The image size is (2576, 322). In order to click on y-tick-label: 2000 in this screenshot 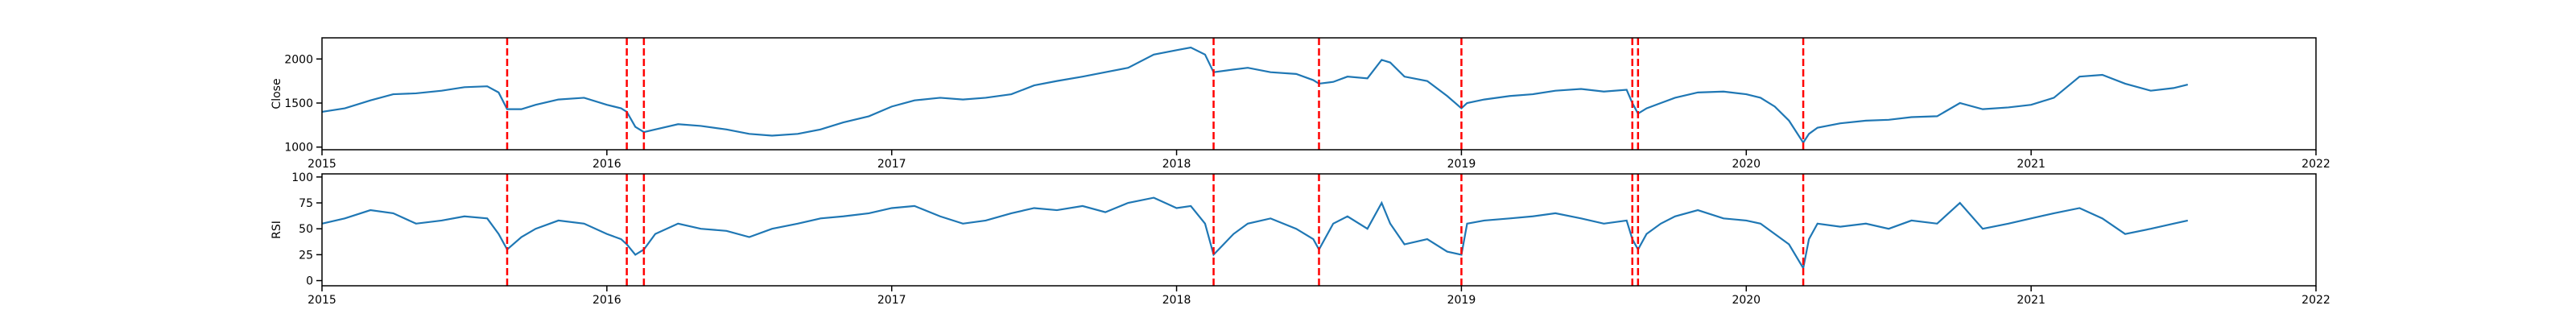, I will do `click(298, 59)`.